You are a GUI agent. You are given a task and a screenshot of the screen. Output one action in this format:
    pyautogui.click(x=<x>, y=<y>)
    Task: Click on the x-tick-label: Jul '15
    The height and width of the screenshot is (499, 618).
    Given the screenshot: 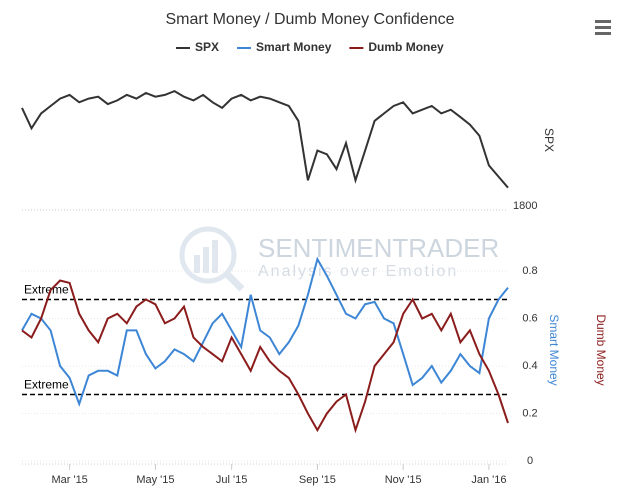 What is the action you would take?
    pyautogui.click(x=231, y=480)
    